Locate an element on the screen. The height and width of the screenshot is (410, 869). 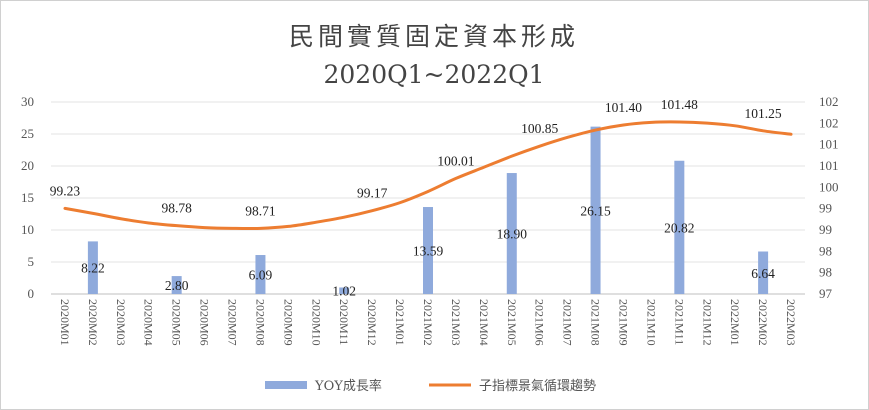
y-left-tick-label: 15 is located at coordinates (27, 197).